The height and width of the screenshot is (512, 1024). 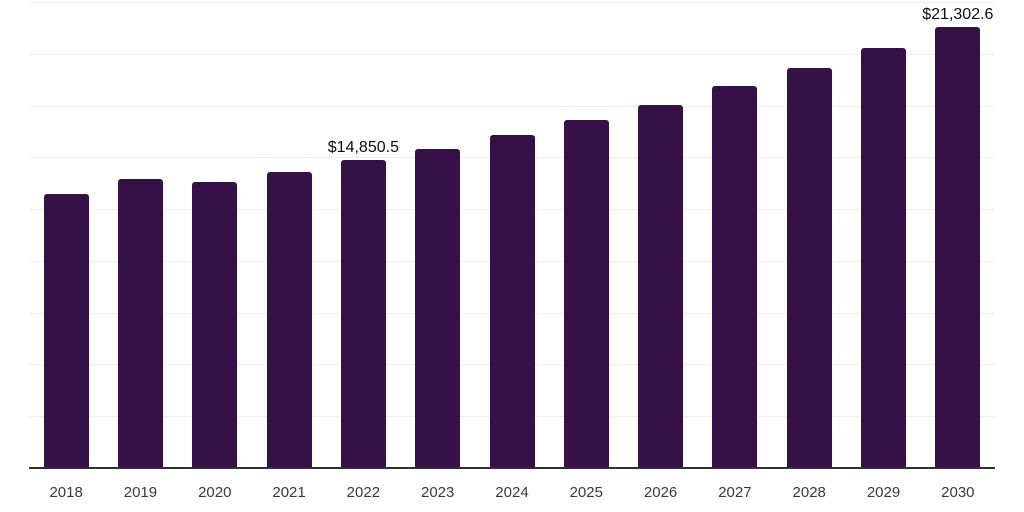 I want to click on x-tick-label-2019: 2019, so click(x=140, y=492).